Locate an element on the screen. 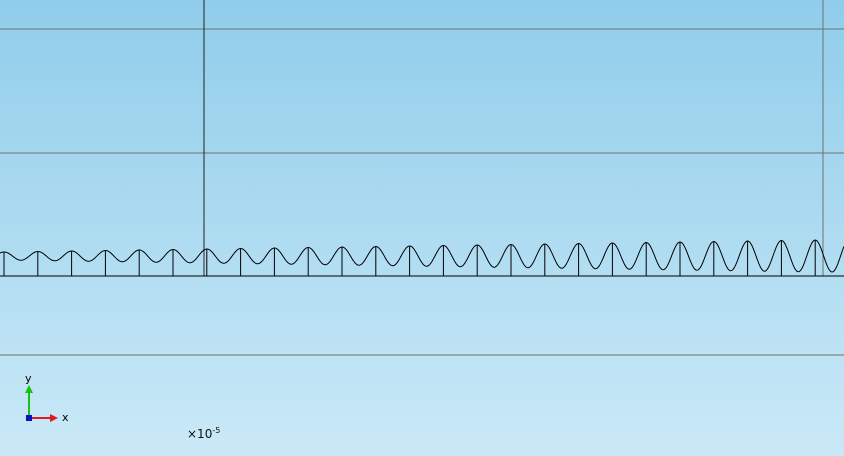 The height and width of the screenshot is (456, 844). scale-factor-label: ×10-5 is located at coordinates (203, 433).